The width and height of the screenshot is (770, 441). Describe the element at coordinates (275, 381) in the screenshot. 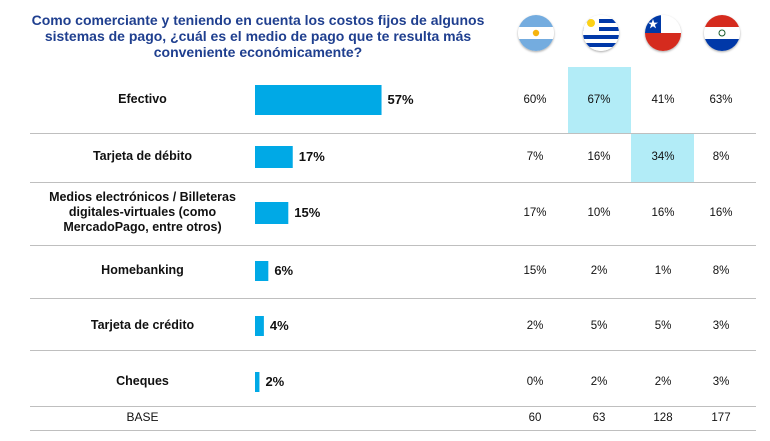

I see `value-label: 2%` at that location.